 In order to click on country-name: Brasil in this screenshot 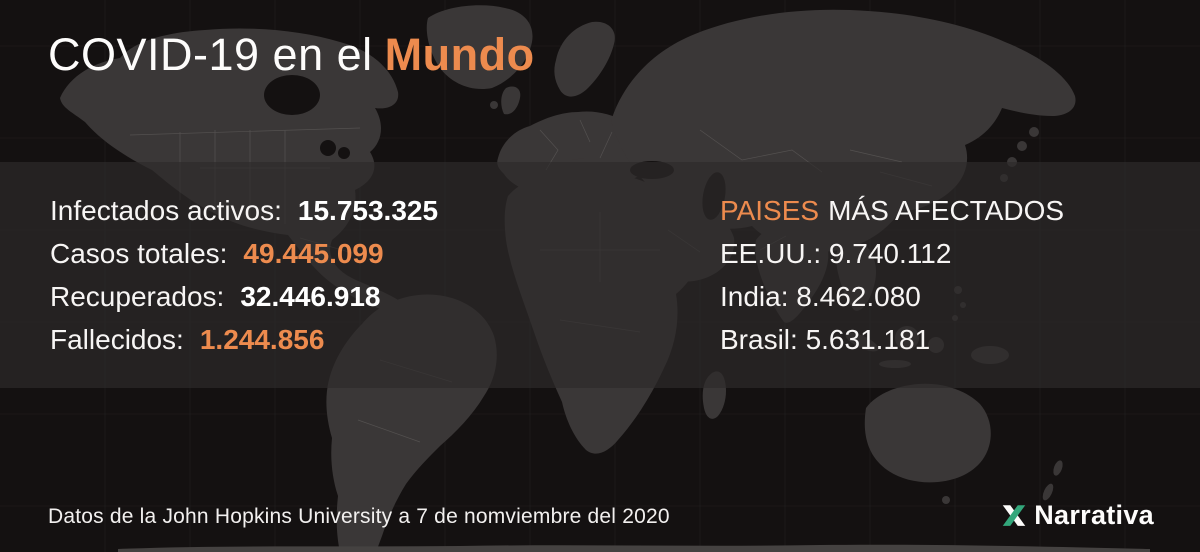, I will do `click(755, 339)`.